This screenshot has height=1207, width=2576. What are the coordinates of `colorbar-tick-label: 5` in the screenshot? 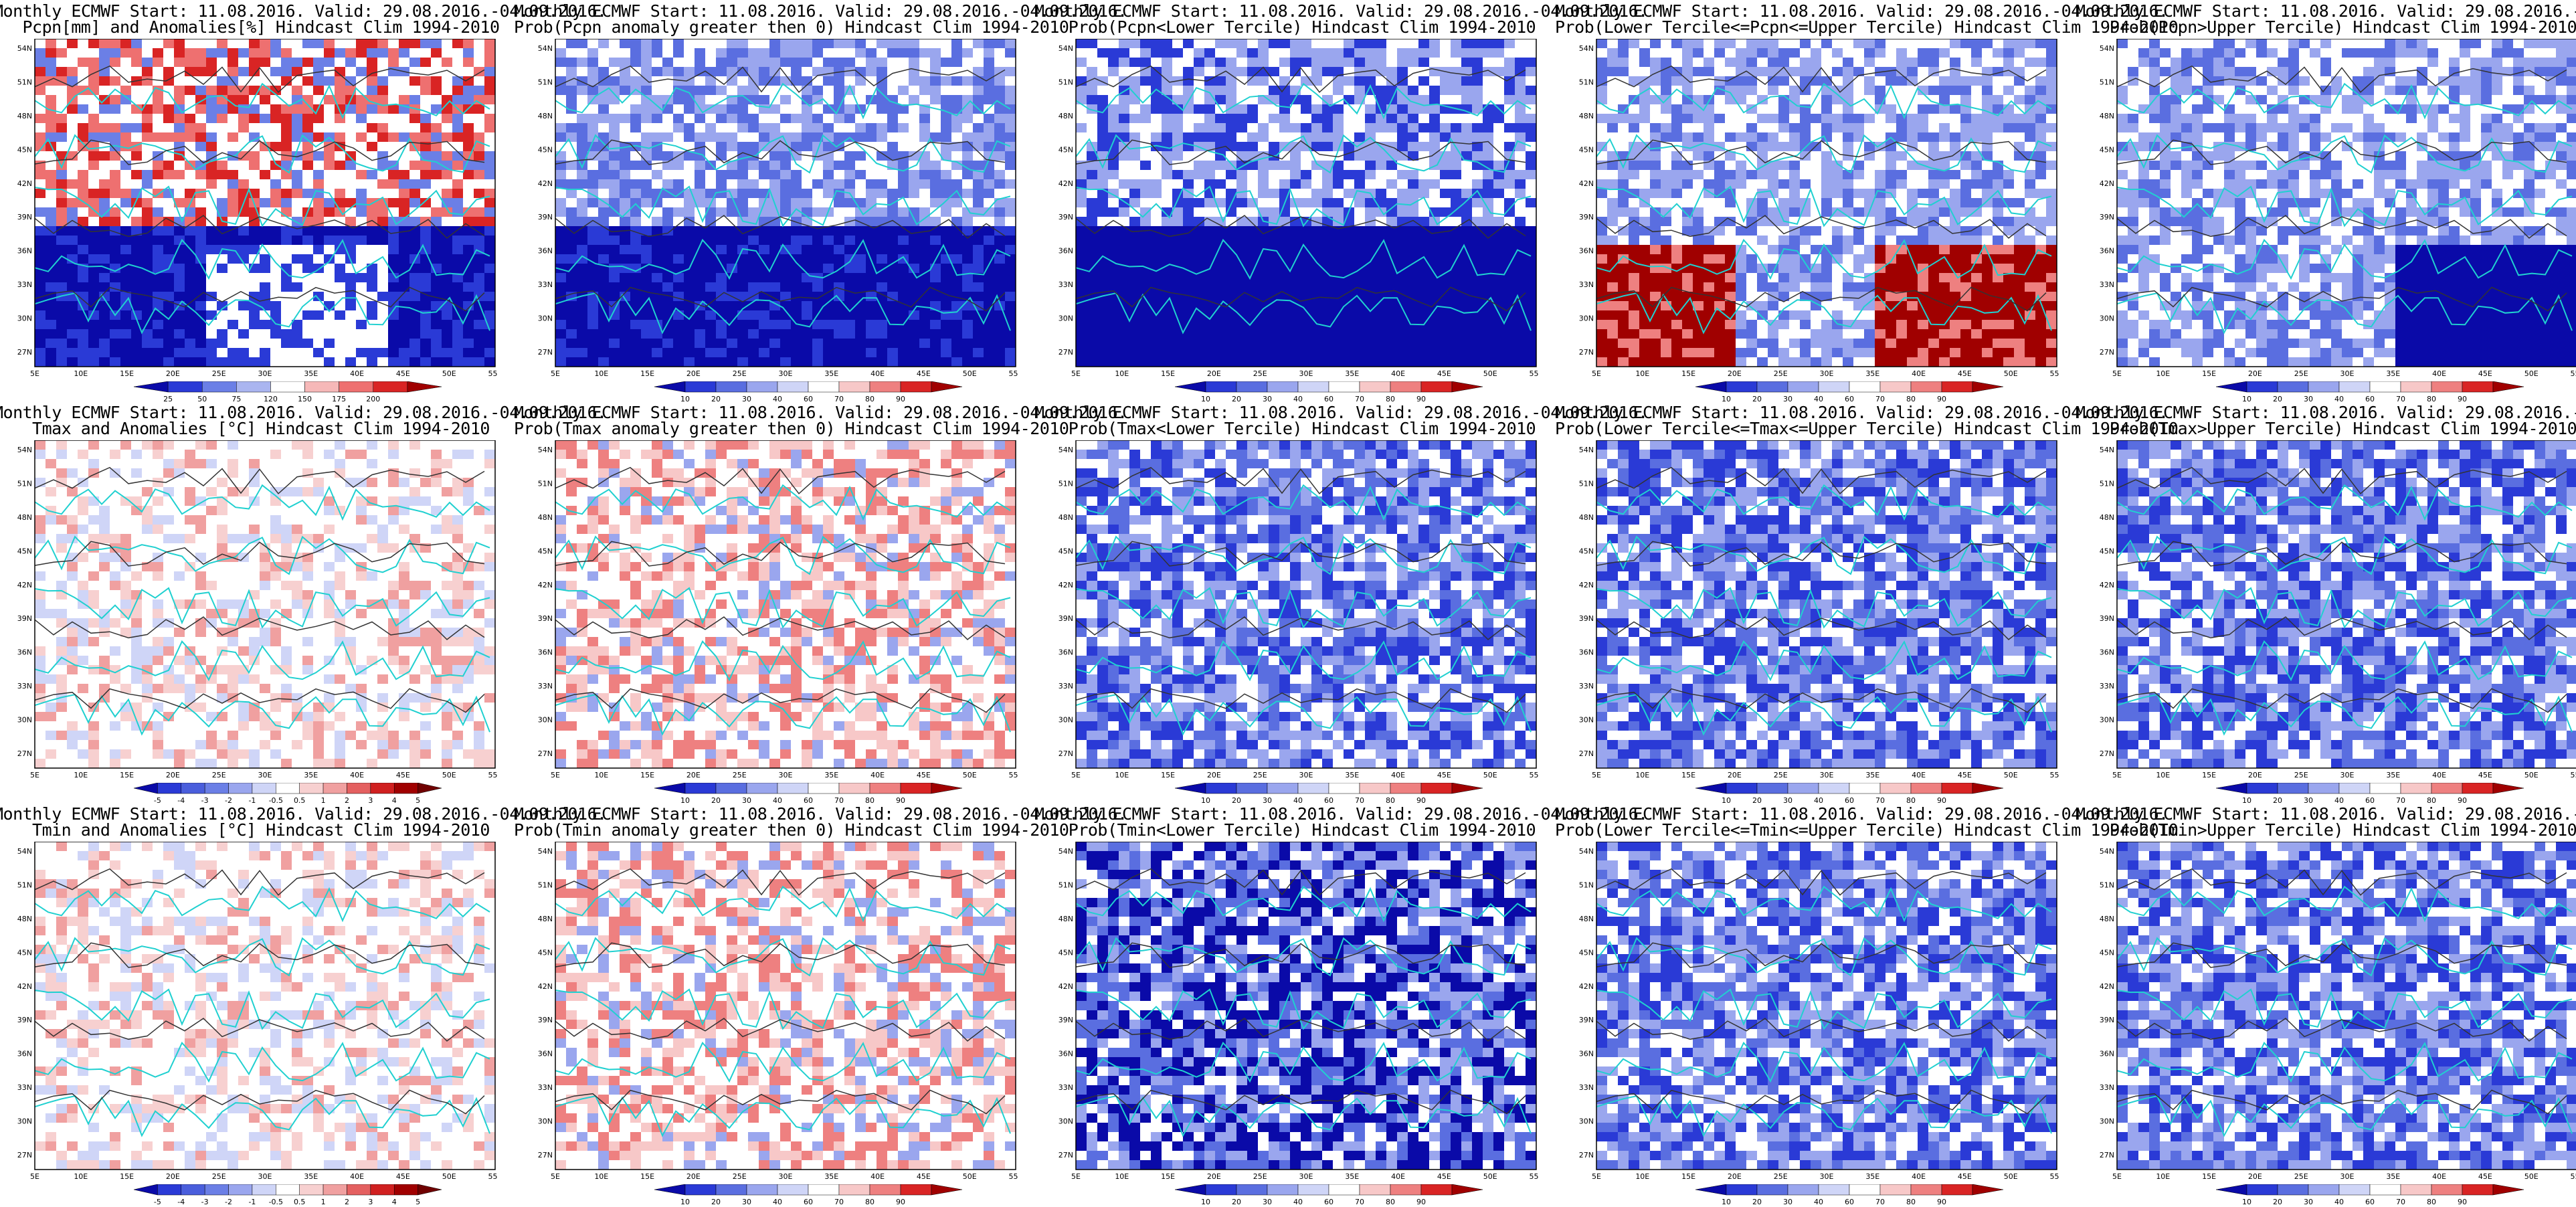 It's located at (418, 800).